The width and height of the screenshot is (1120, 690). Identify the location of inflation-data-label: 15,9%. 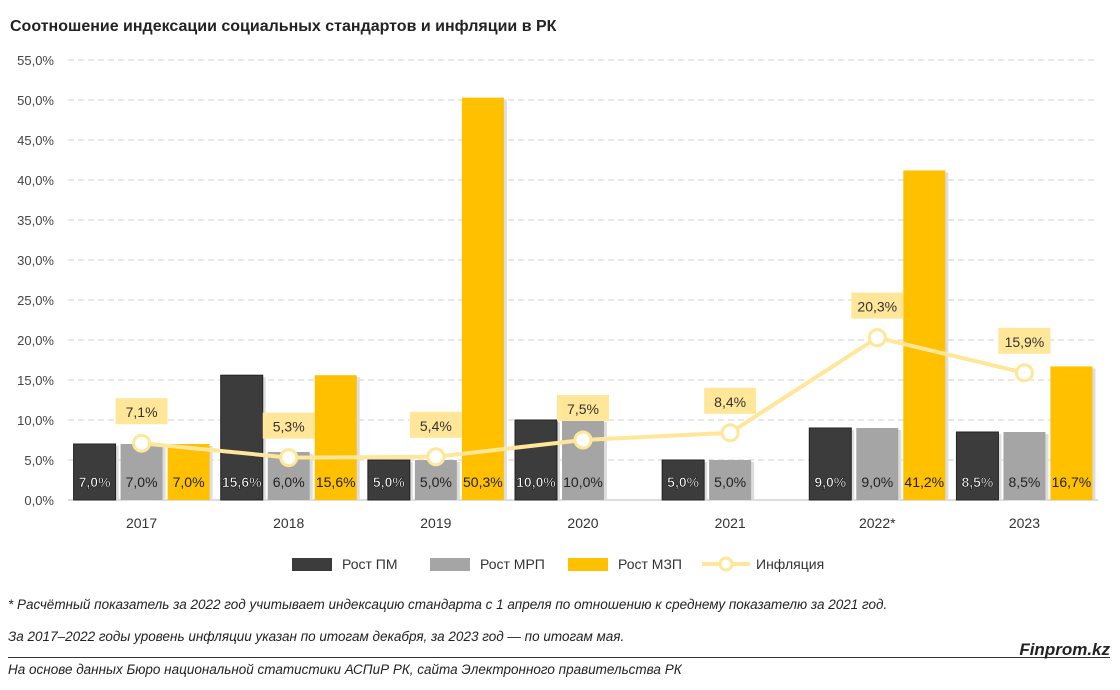
(1025, 342).